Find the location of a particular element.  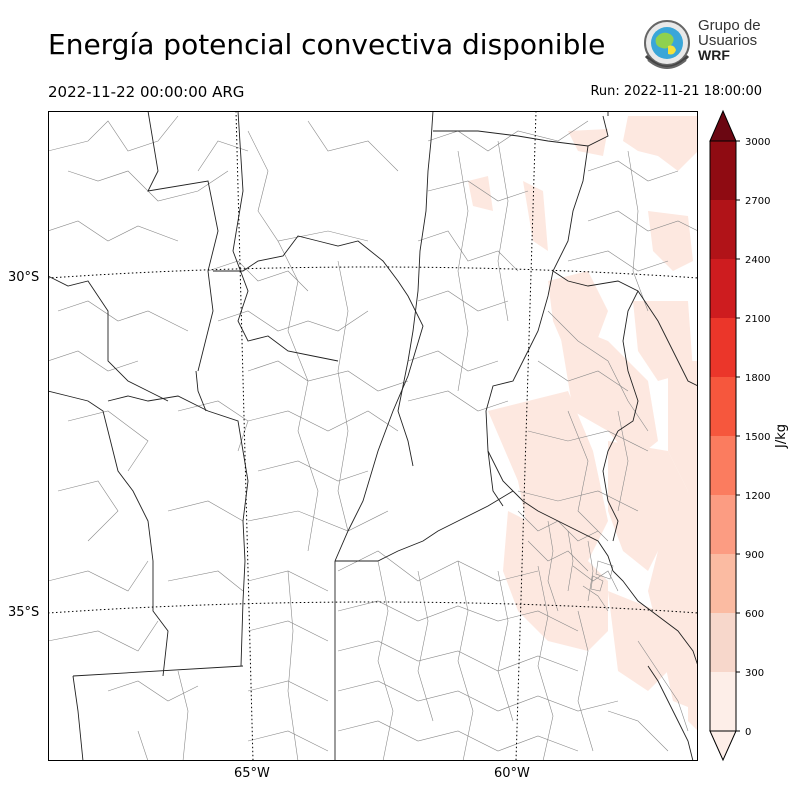

colorbar-tick-label: 900 is located at coordinates (754, 555).